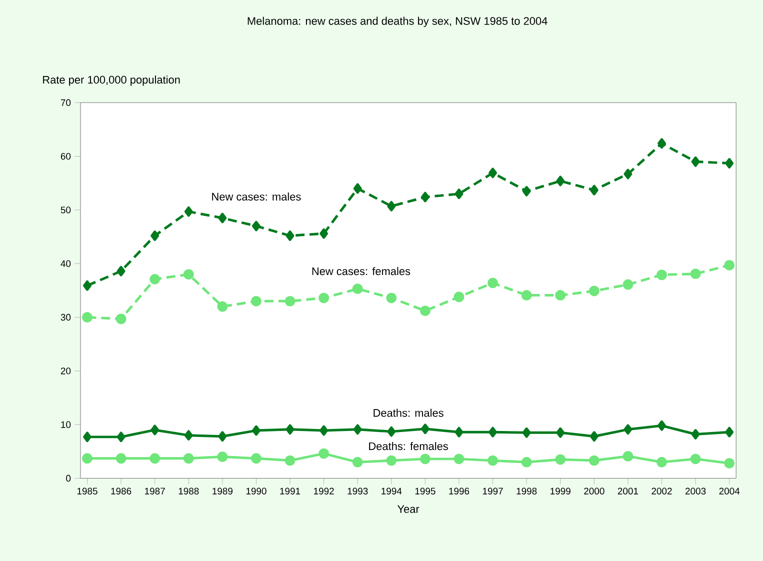  Describe the element at coordinates (324, 491) in the screenshot. I see `x-tick-label: 1992` at that location.